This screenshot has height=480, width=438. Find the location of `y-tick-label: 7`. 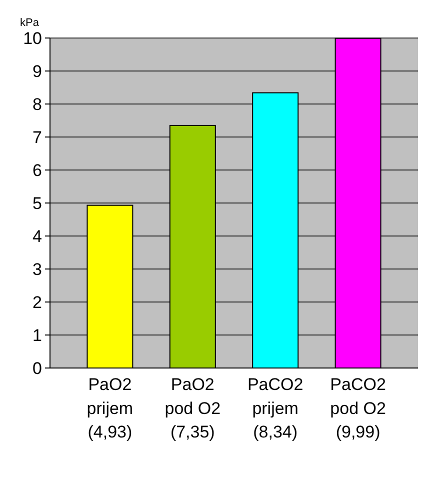

y-tick-label: 7 is located at coordinates (37, 137).